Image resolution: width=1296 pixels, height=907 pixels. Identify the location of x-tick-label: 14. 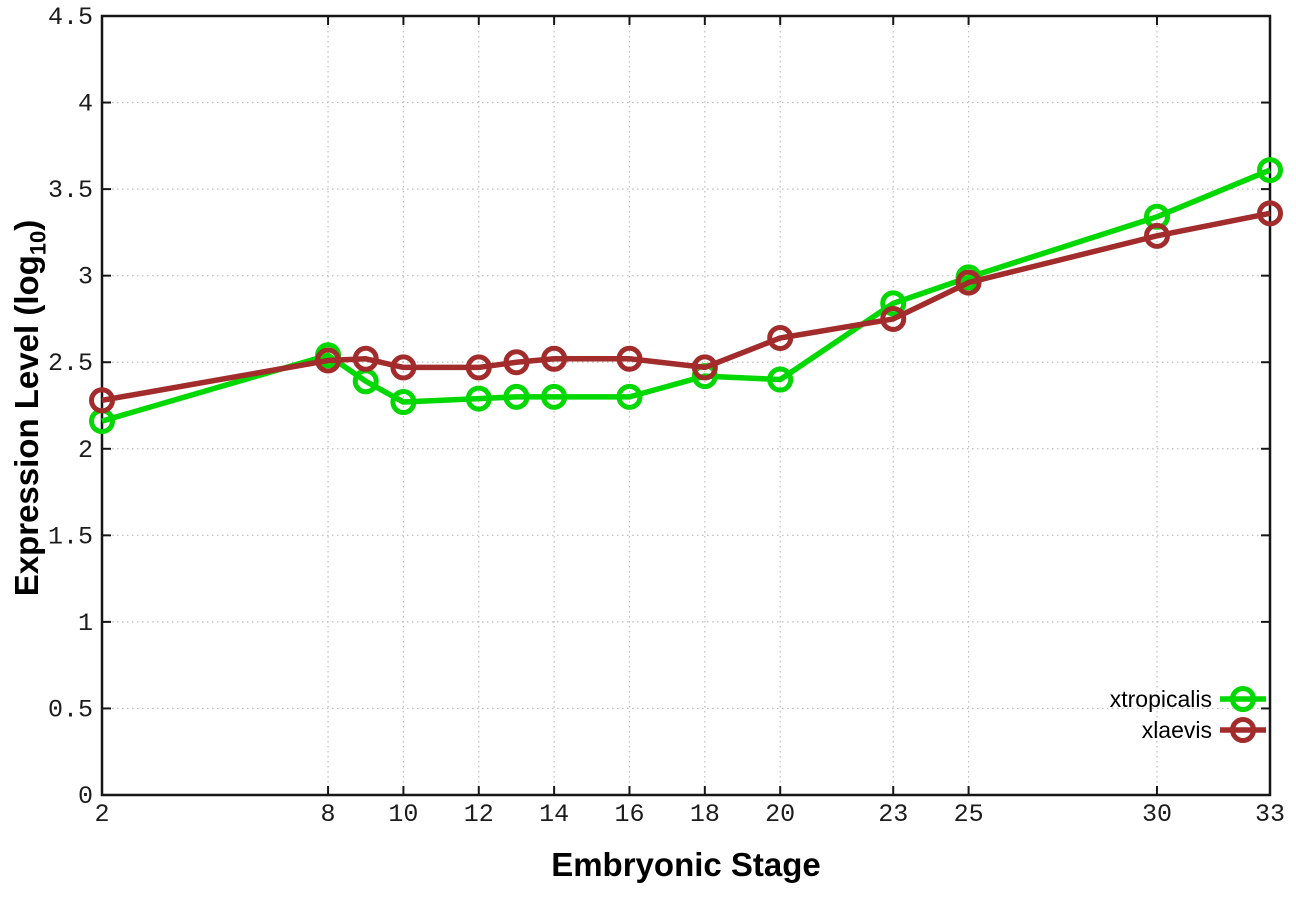
(554, 814).